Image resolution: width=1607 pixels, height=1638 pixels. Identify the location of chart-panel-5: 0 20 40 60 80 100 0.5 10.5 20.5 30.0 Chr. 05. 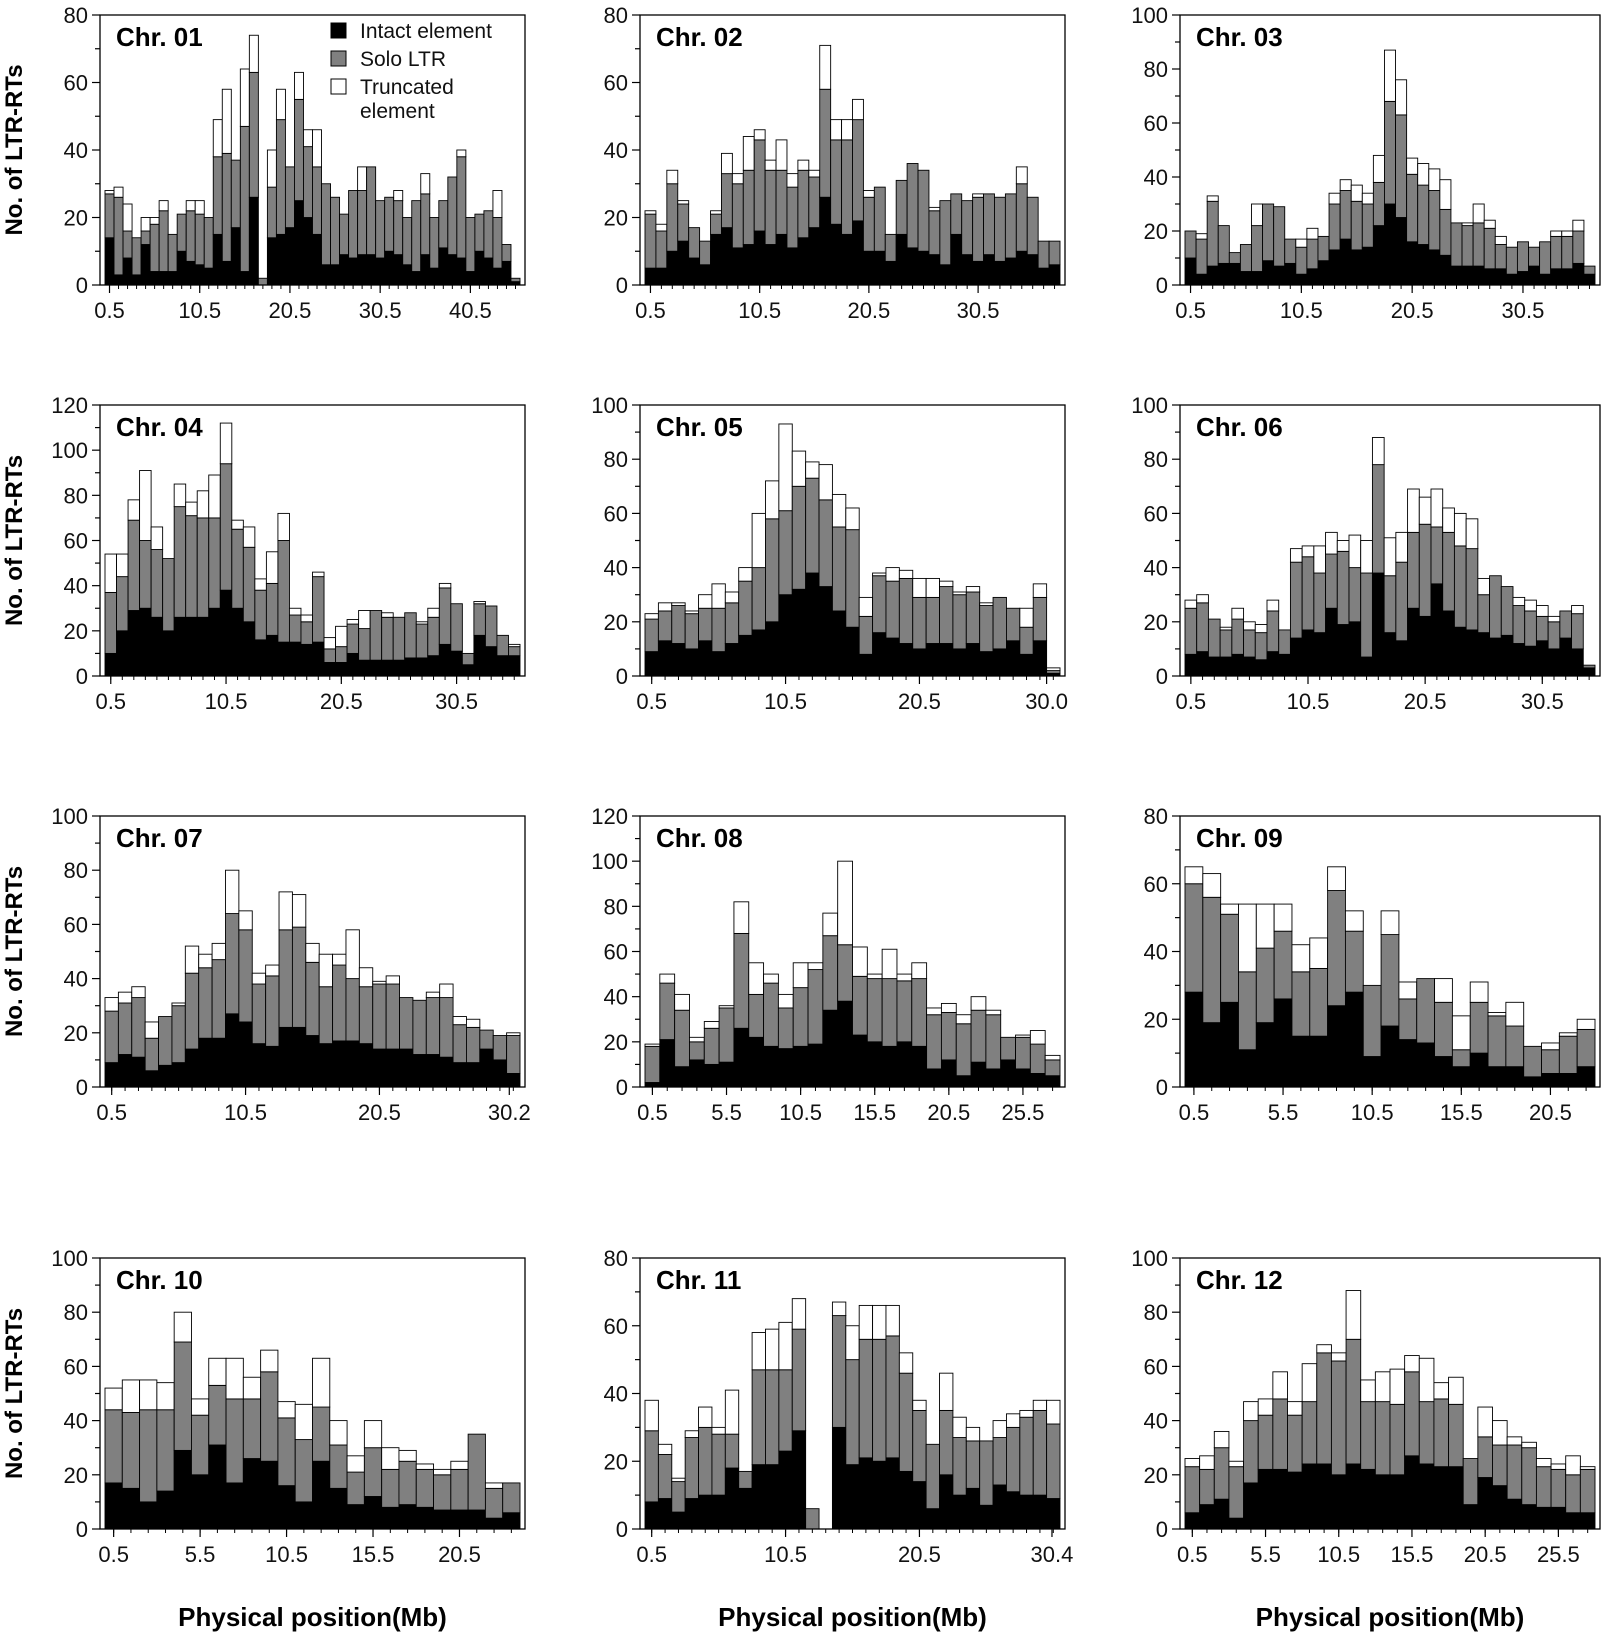
(829, 553).